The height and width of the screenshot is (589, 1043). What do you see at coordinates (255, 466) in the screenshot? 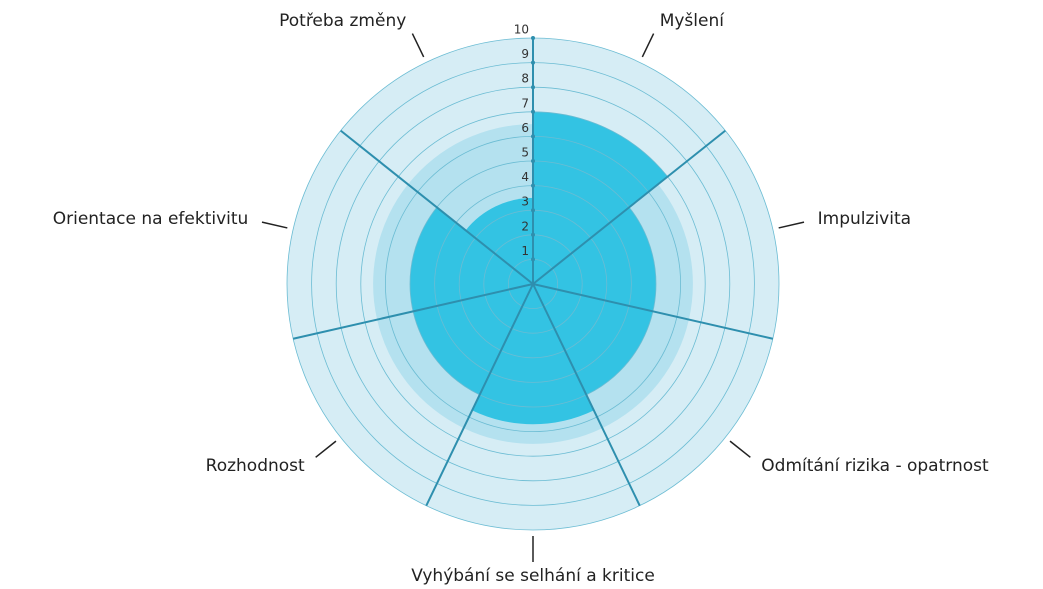
I see `category-label: Rozhodnost` at bounding box center [255, 466].